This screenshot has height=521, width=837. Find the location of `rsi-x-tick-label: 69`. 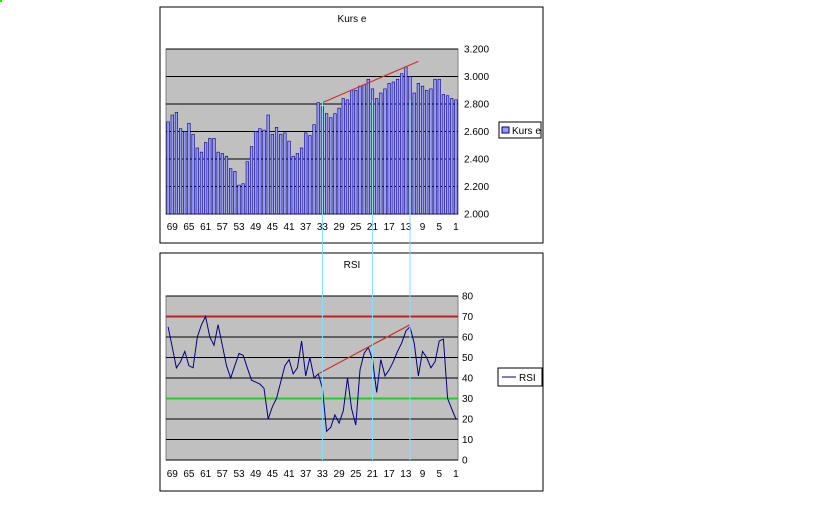

rsi-x-tick-label: 69 is located at coordinates (173, 474).